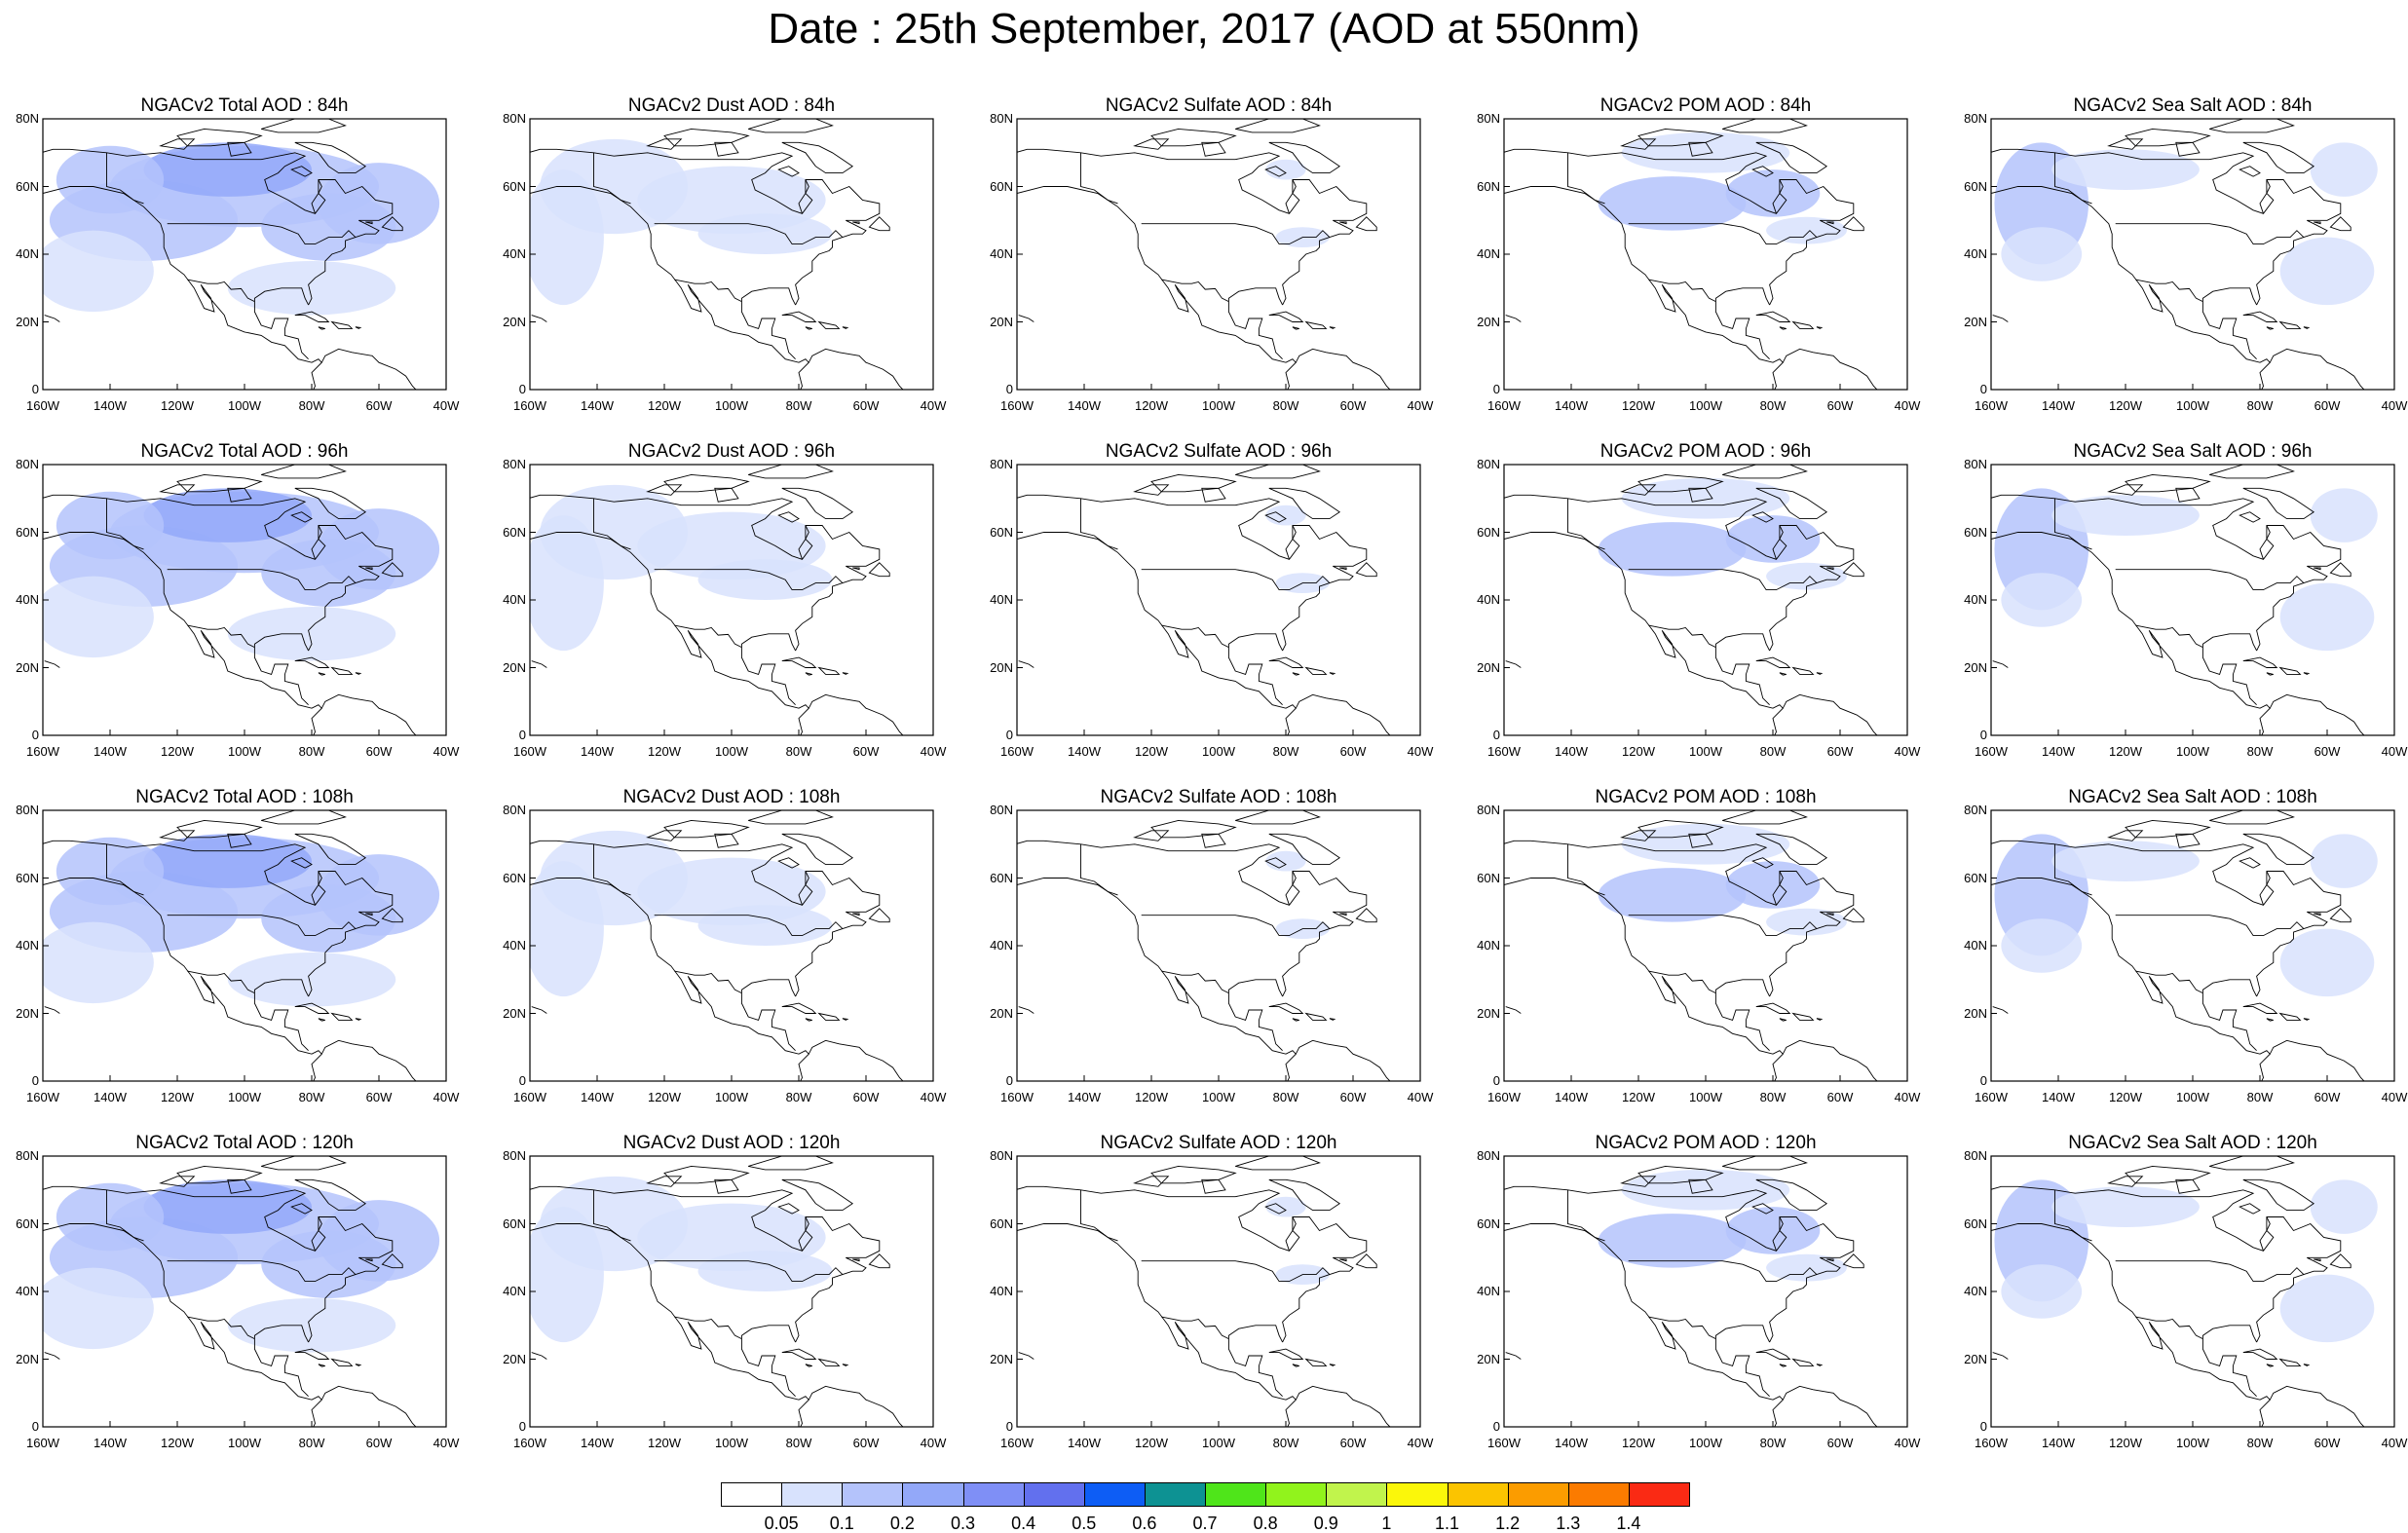 The image size is (2408, 1533). What do you see at coordinates (1386, 1523) in the screenshot?
I see `colorbar-tick-label: 1` at bounding box center [1386, 1523].